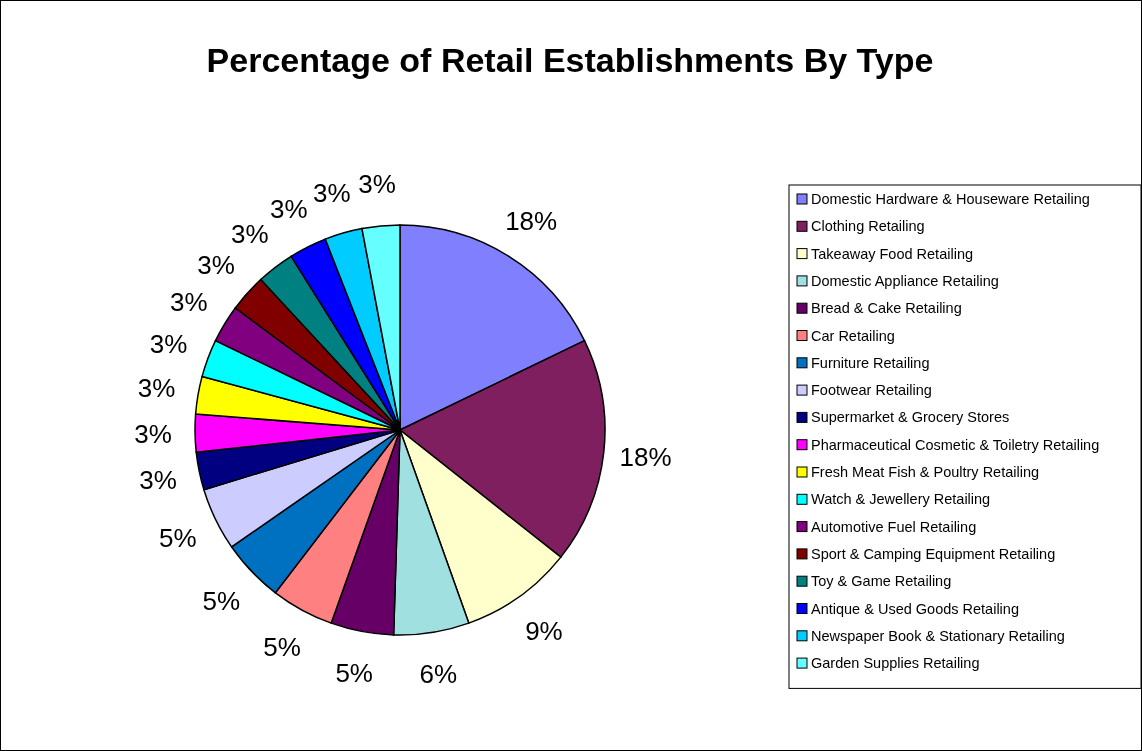 This screenshot has height=751, width=1142. I want to click on legend-label: Garden Supplies Retailing, so click(895, 663).